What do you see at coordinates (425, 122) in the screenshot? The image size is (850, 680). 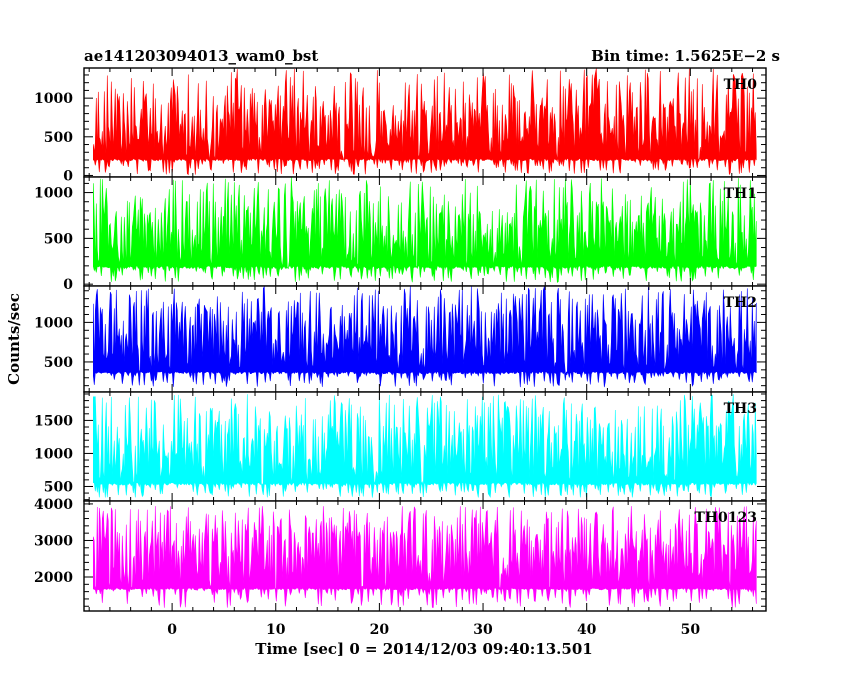 I see `series-line-th0` at bounding box center [425, 122].